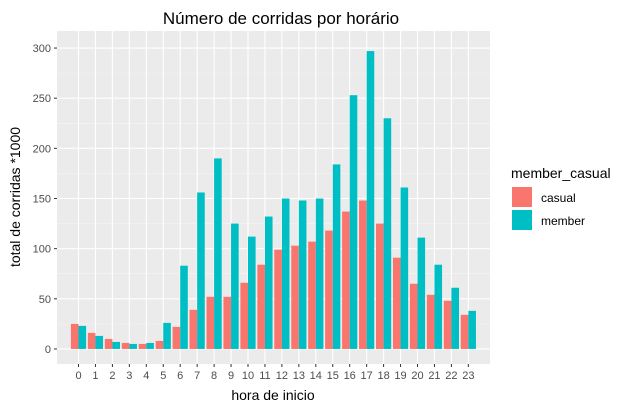 Image resolution: width=633 pixels, height=413 pixels. What do you see at coordinates (282, 376) in the screenshot?
I see `x-tick-label: 12` at bounding box center [282, 376].